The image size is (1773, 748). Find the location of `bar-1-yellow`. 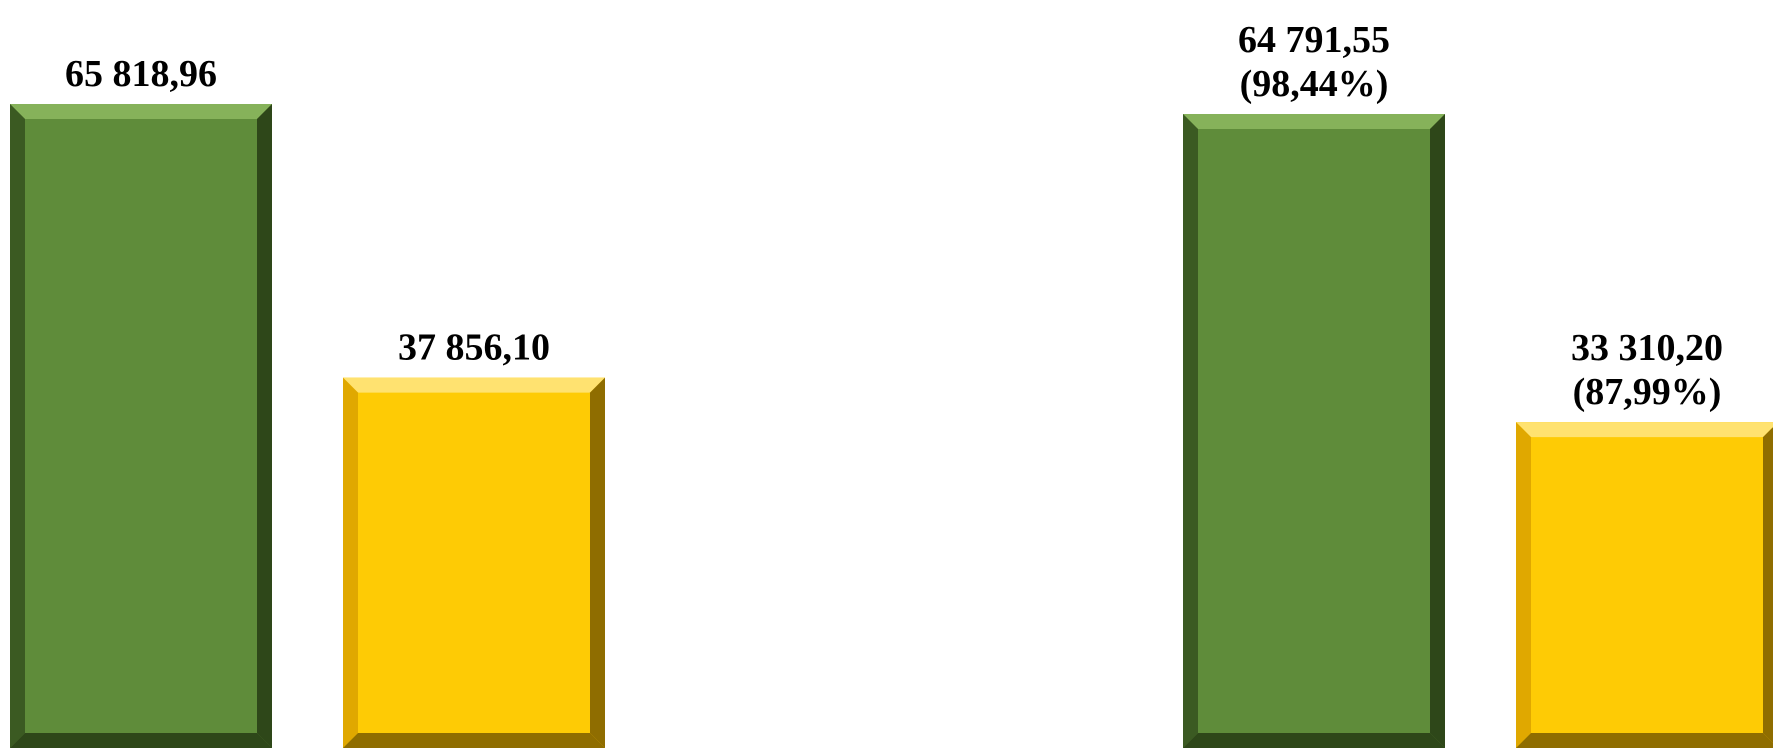

bar-1-yellow is located at coordinates (474, 562).